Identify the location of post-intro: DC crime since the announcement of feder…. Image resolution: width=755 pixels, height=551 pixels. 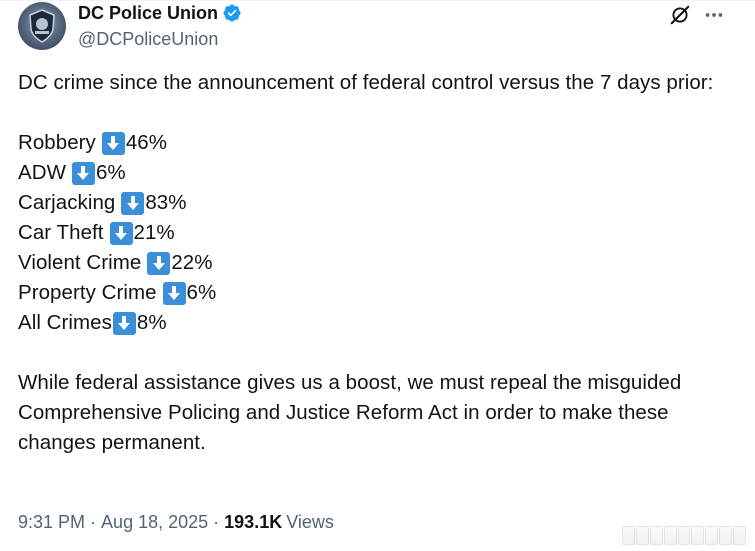
(366, 82).